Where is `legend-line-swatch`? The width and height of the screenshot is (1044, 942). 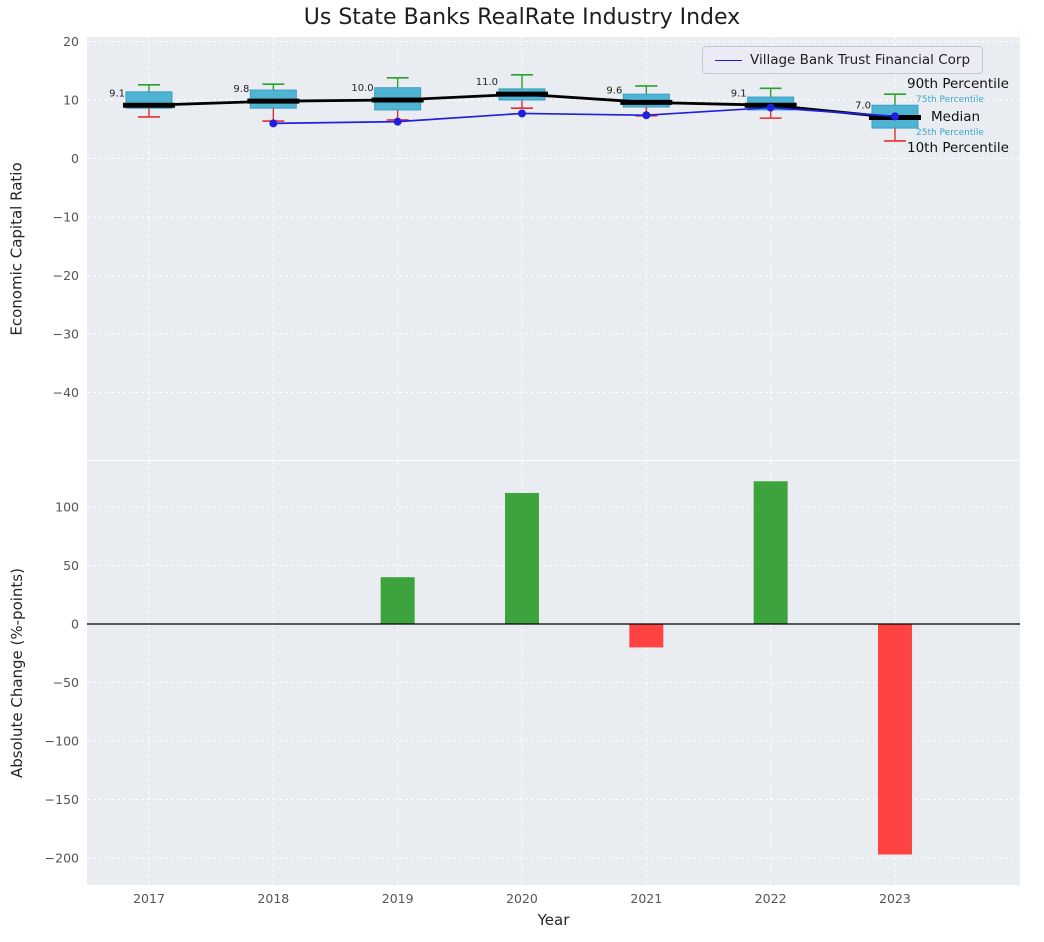 legend-line-swatch is located at coordinates (728, 60).